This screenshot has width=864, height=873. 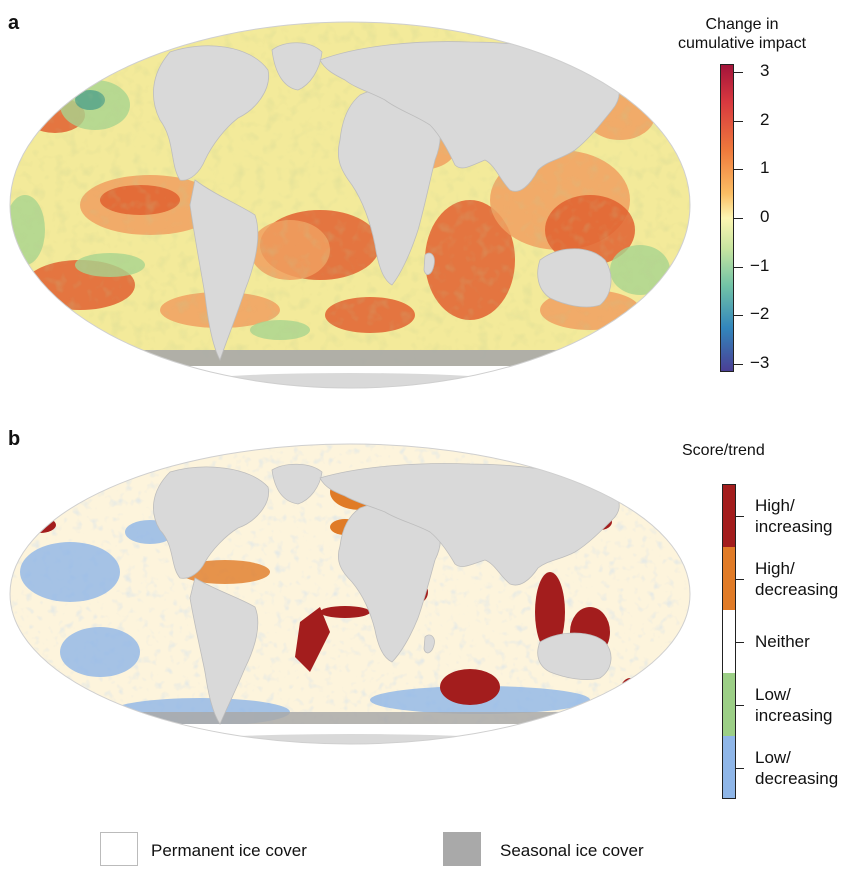 I want to click on permanent-ice-label: Permanent ice cover, so click(x=229, y=850).